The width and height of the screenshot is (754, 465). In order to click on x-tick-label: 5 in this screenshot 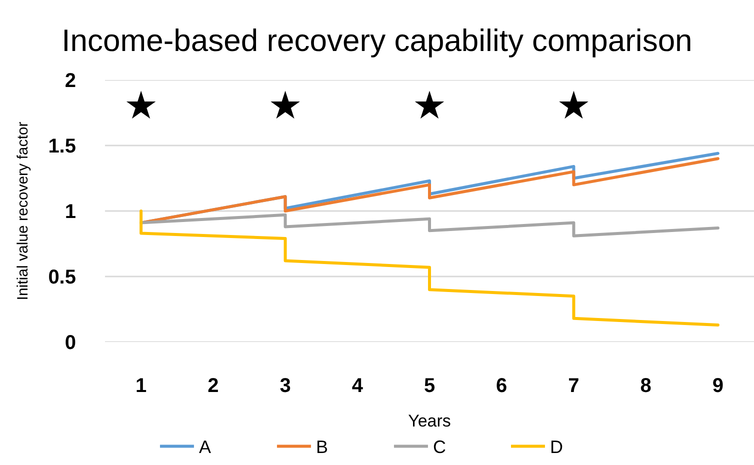, I will do `click(430, 386)`.